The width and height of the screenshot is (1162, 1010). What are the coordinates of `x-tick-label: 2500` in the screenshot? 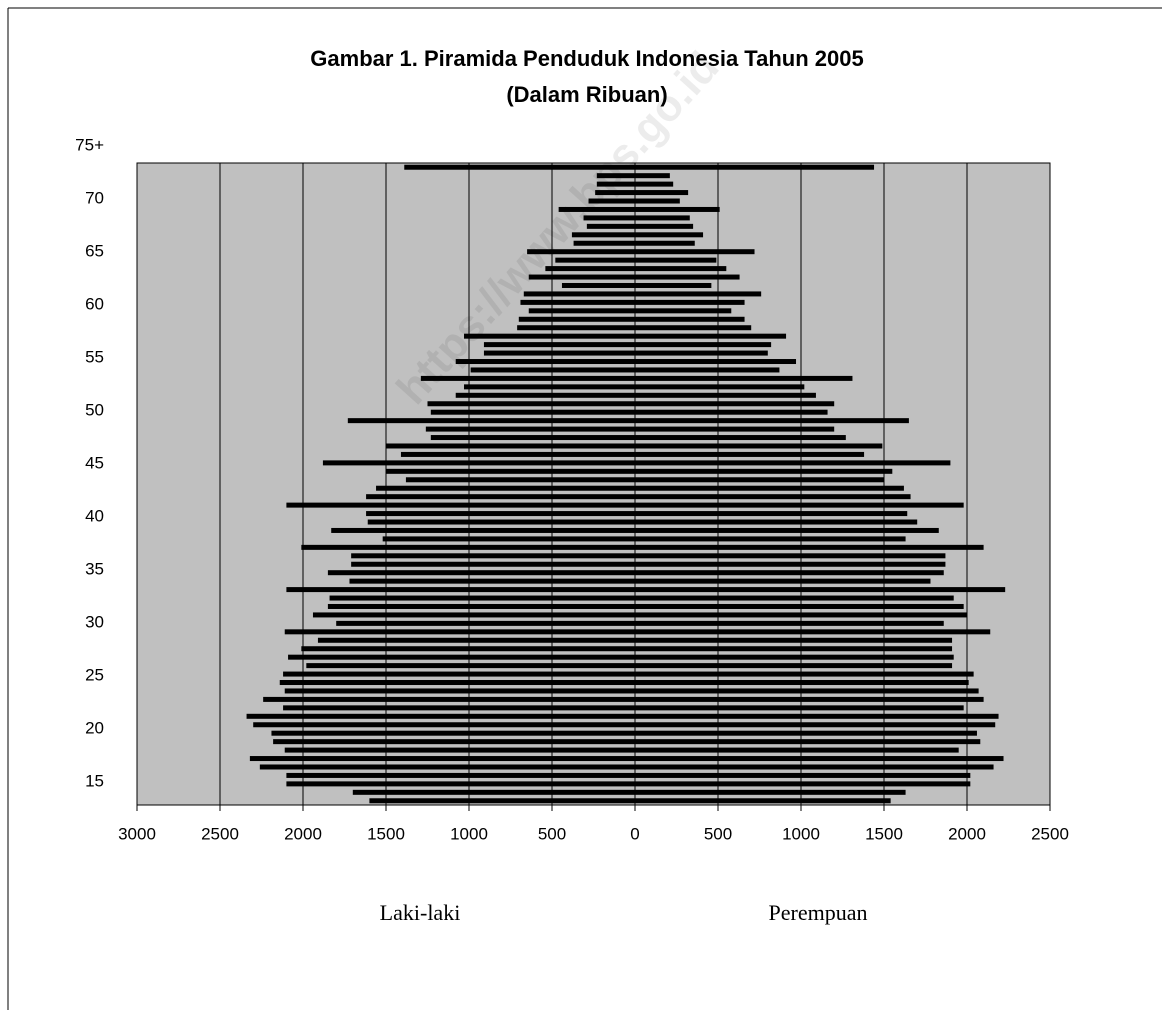 It's located at (1050, 833).